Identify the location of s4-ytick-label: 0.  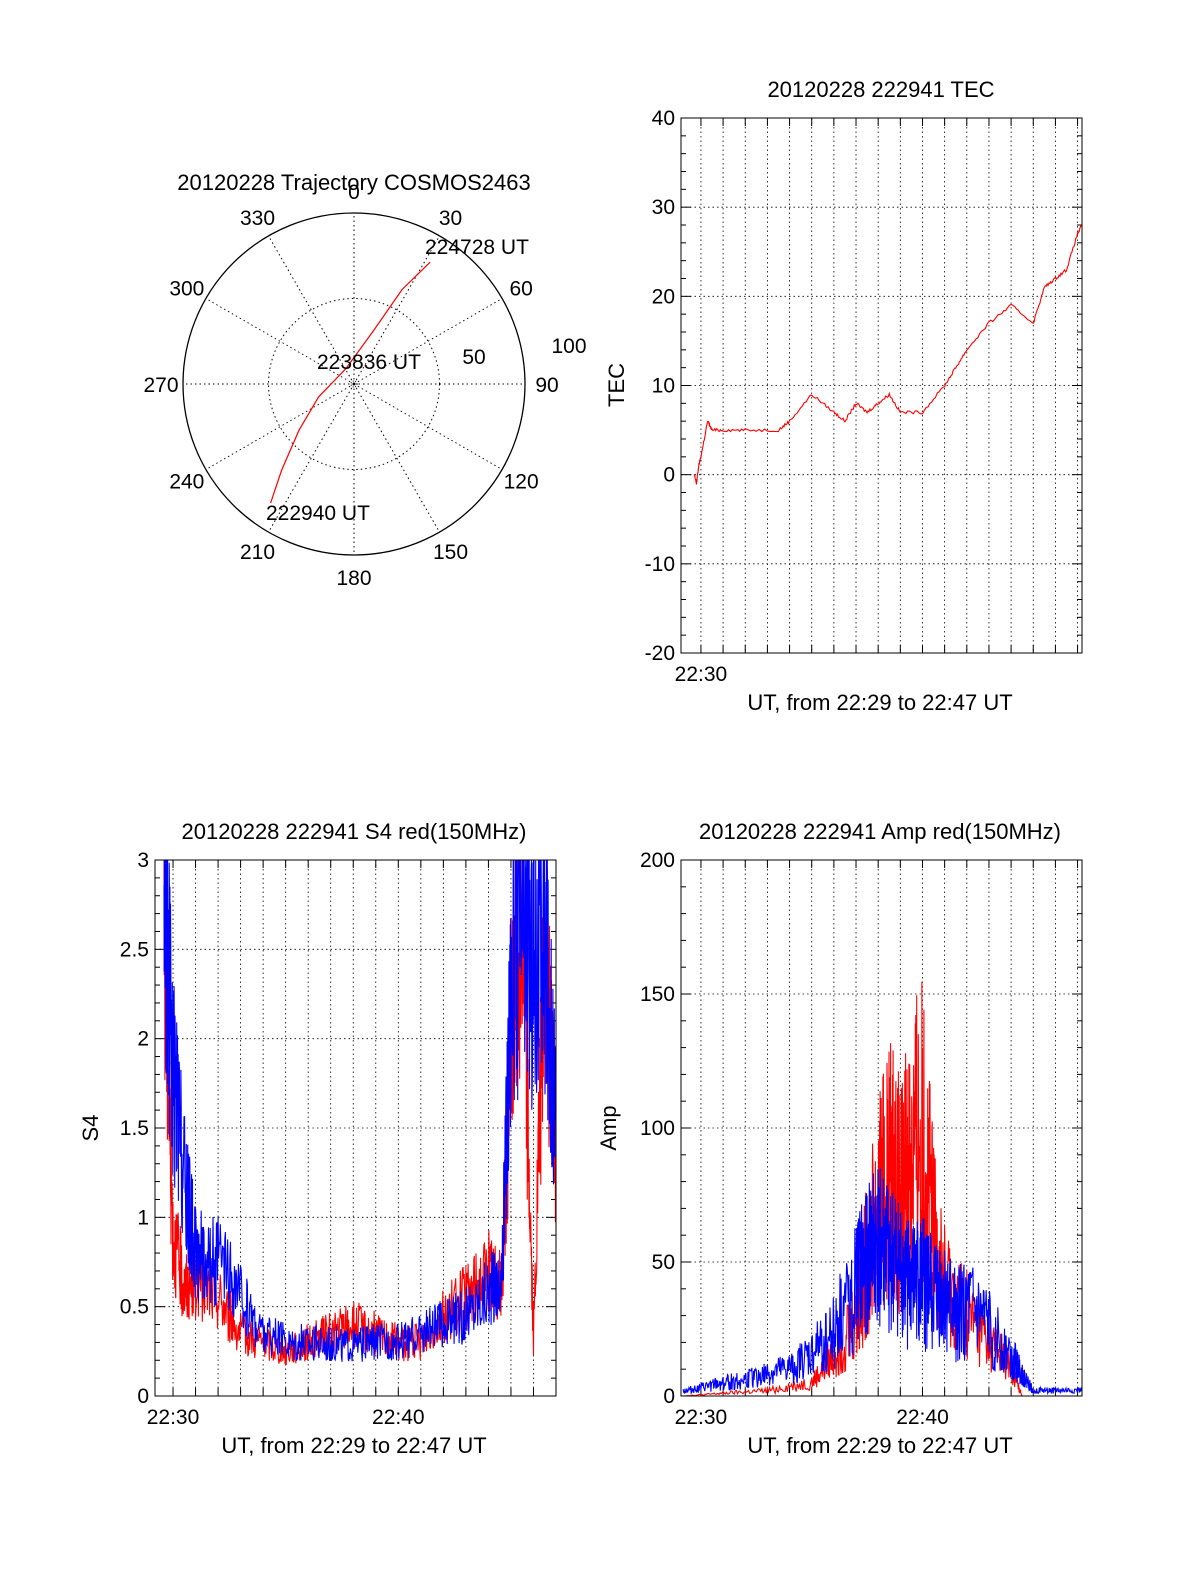
(143, 1396).